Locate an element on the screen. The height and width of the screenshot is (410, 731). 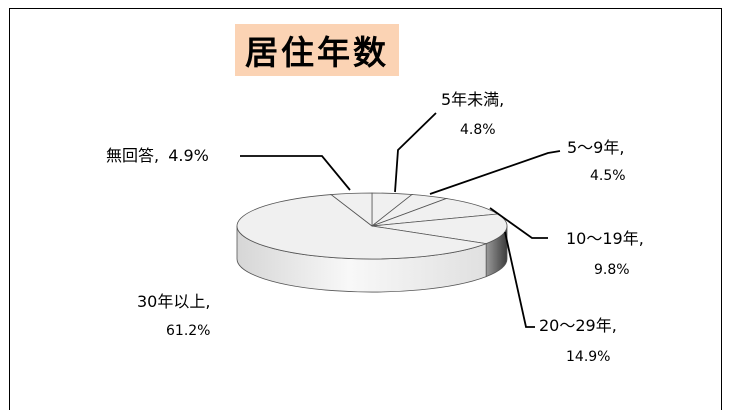
slice-percent-4: 61.2% is located at coordinates (188, 331).